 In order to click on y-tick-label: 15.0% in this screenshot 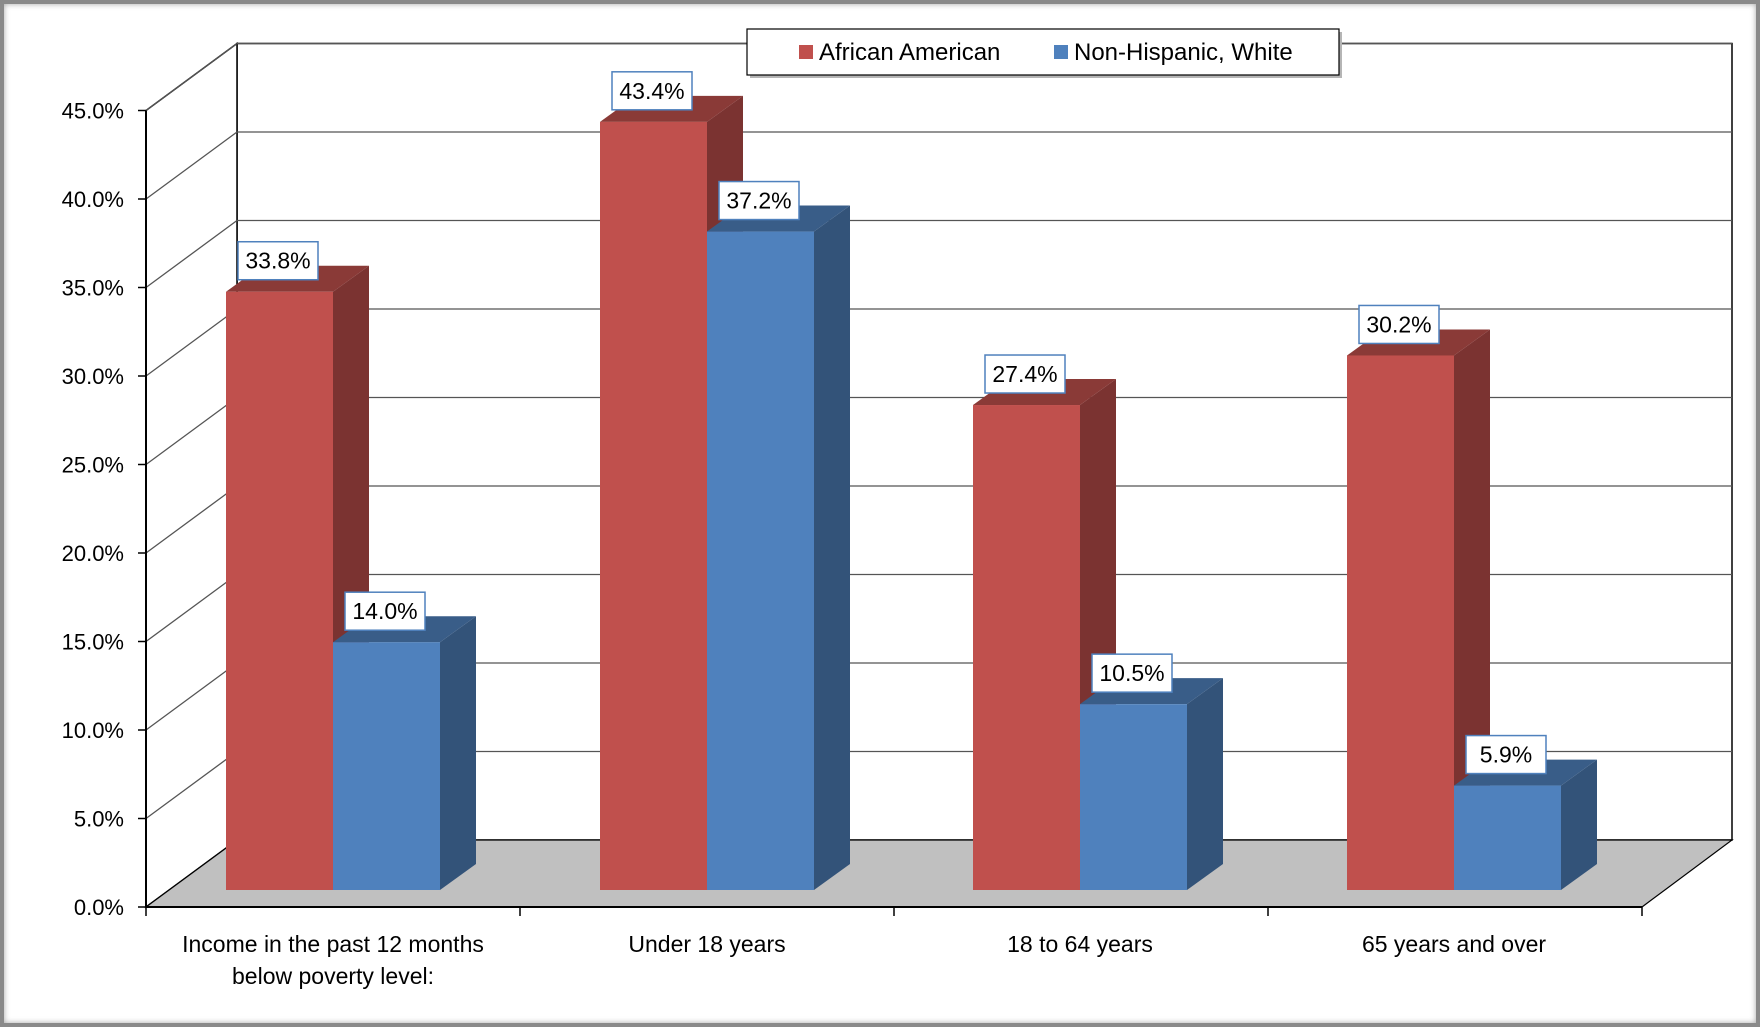, I will do `click(93, 642)`.